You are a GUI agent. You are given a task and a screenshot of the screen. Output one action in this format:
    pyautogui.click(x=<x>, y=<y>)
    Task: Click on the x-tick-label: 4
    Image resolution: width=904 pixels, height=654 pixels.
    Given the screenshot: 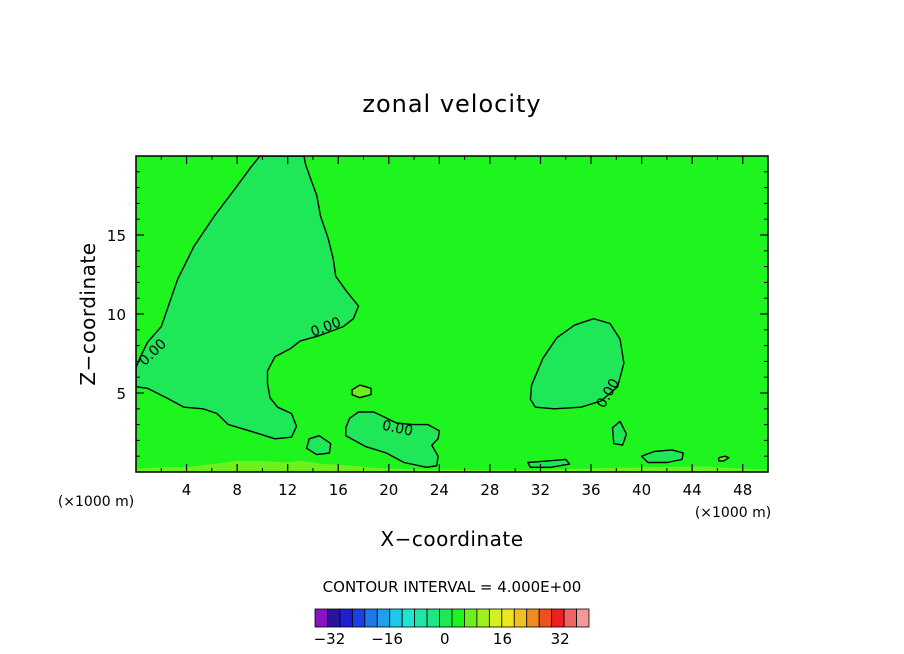 What is the action you would take?
    pyautogui.click(x=187, y=490)
    